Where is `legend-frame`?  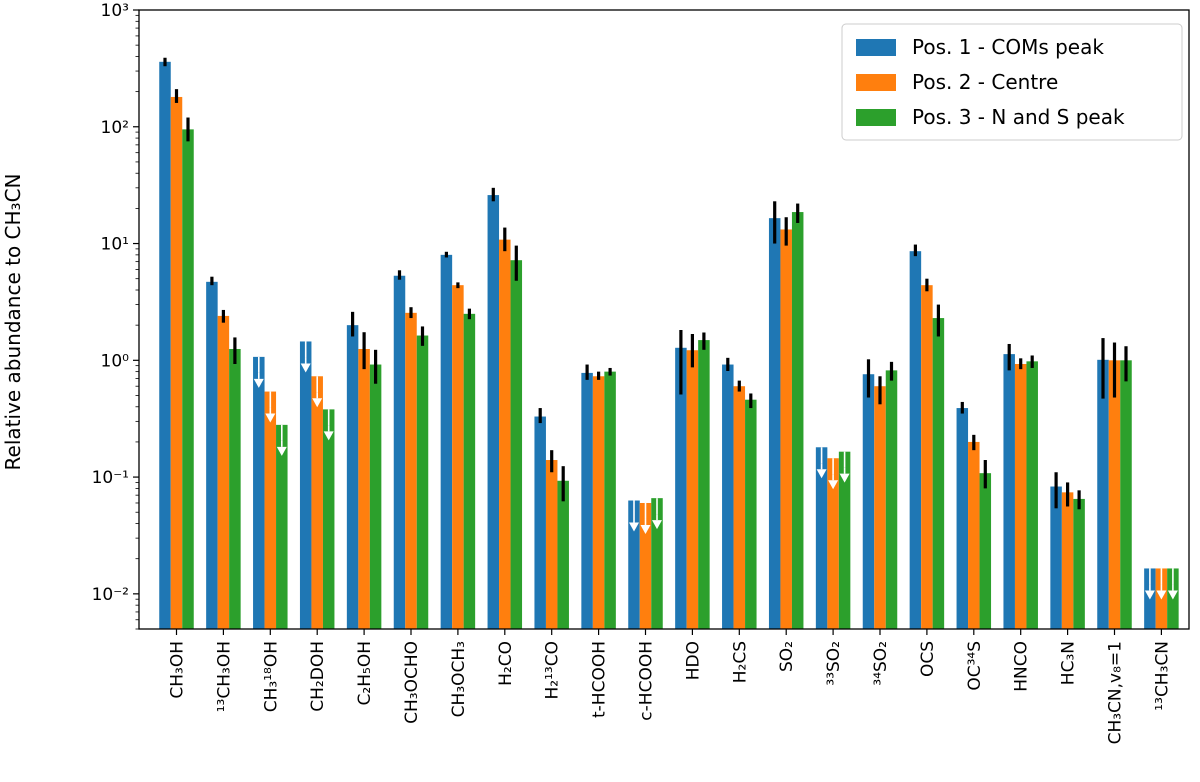
legend-frame is located at coordinates (1012, 82).